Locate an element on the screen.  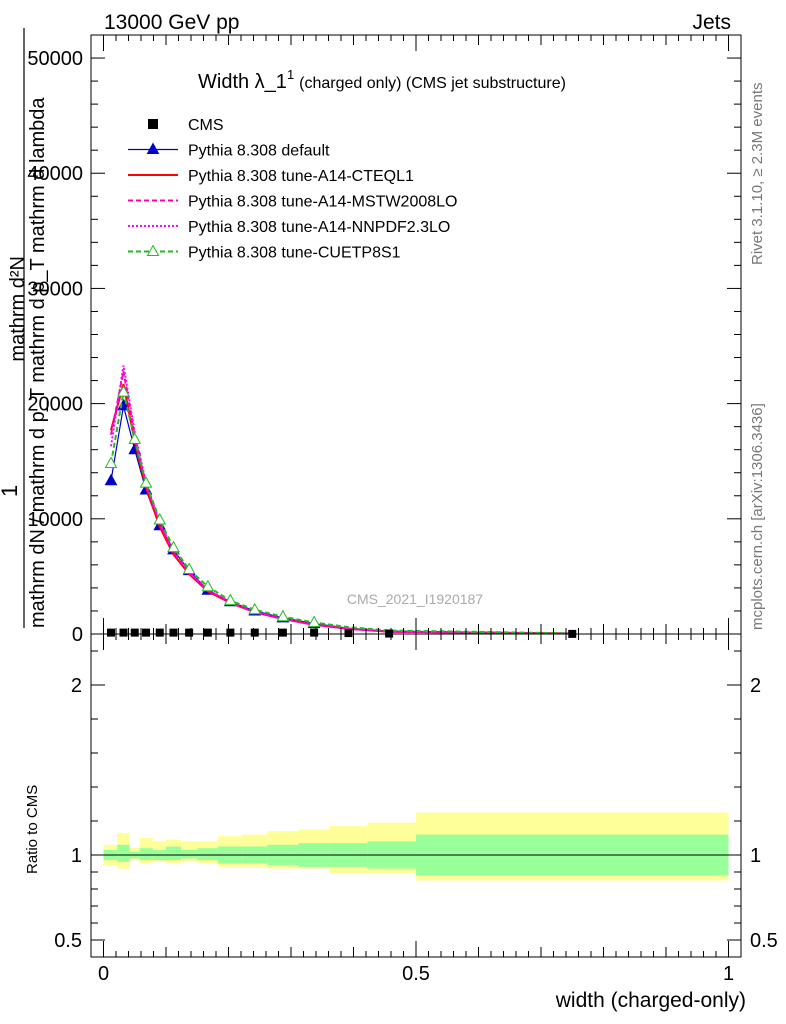
y-tick-label: 30000 is located at coordinates (55, 289).